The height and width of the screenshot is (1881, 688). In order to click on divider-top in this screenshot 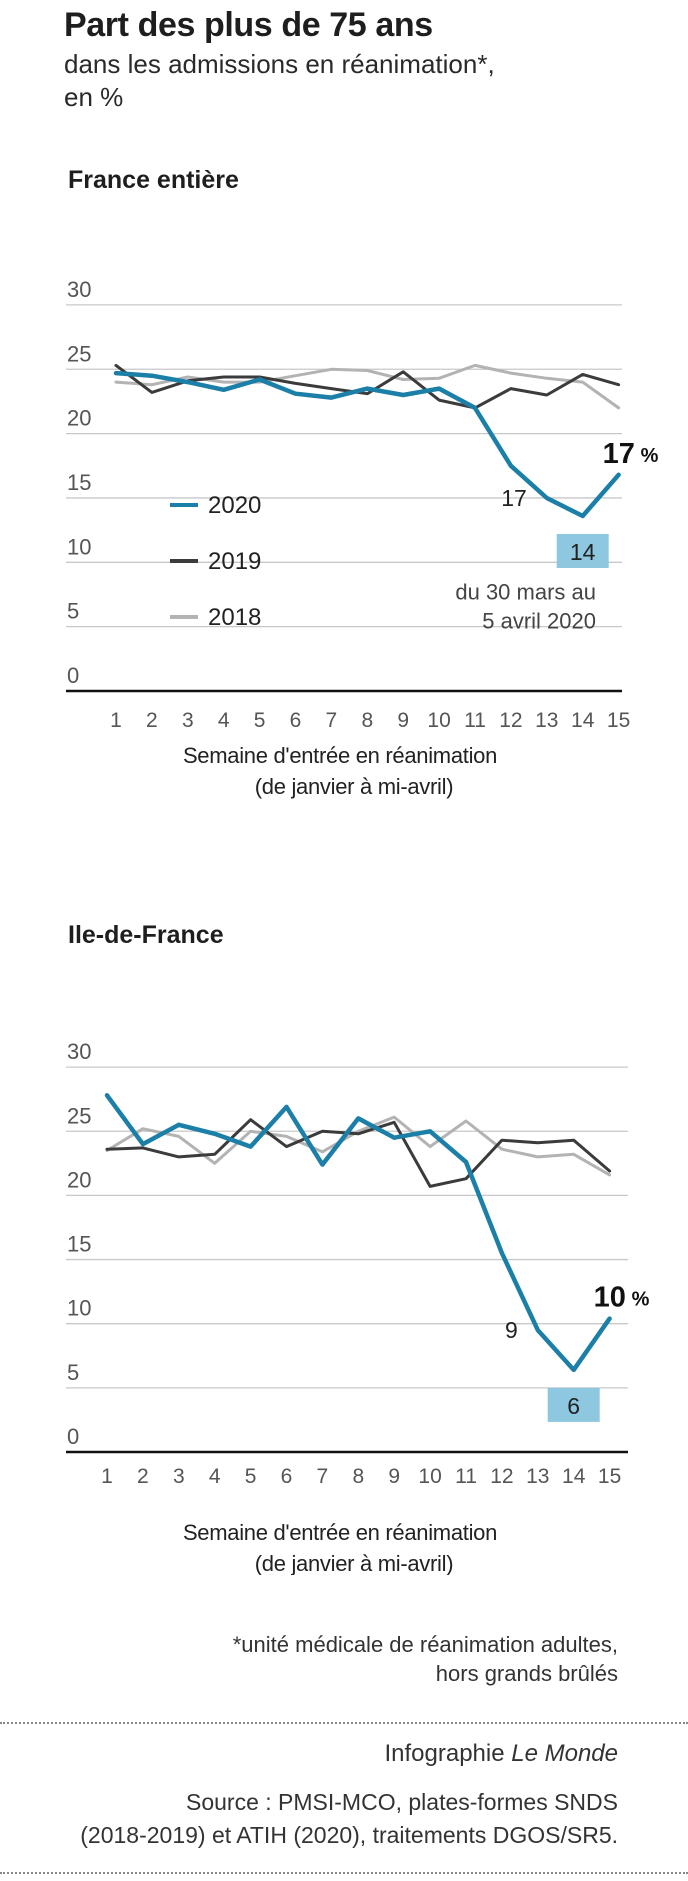, I will do `click(344, 1723)`.